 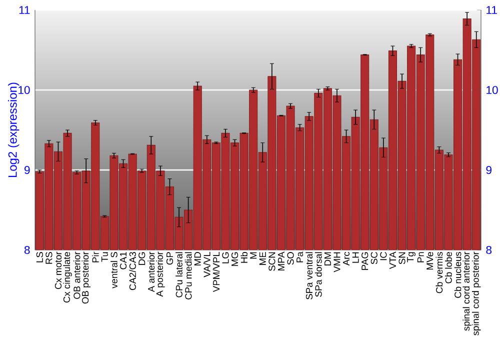 I want to click on x-tick-label: SN, so click(x=402, y=258).